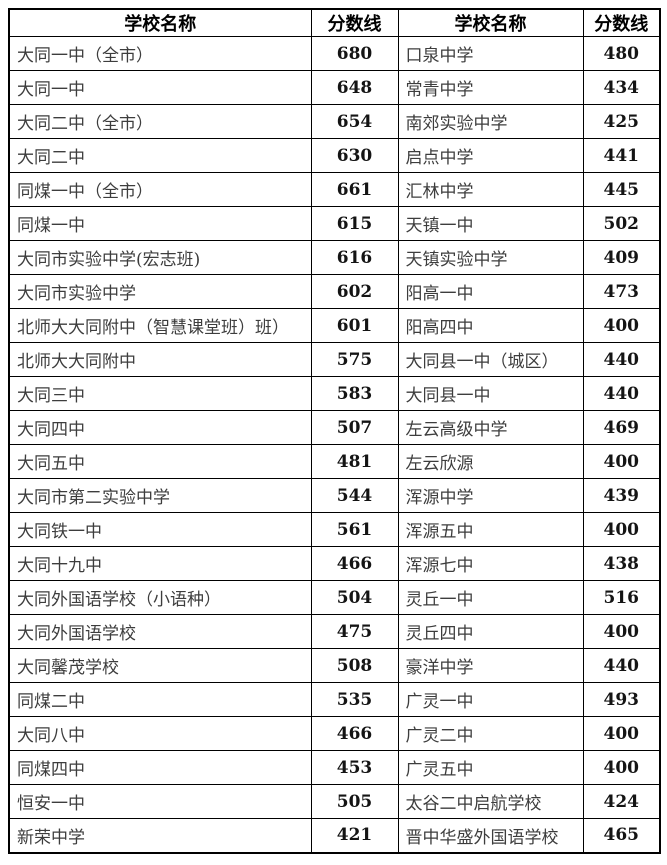 The height and width of the screenshot is (865, 667). I want to click on table-row: 大同馨茂学校 508 豪洋中学 440, so click(334, 665).